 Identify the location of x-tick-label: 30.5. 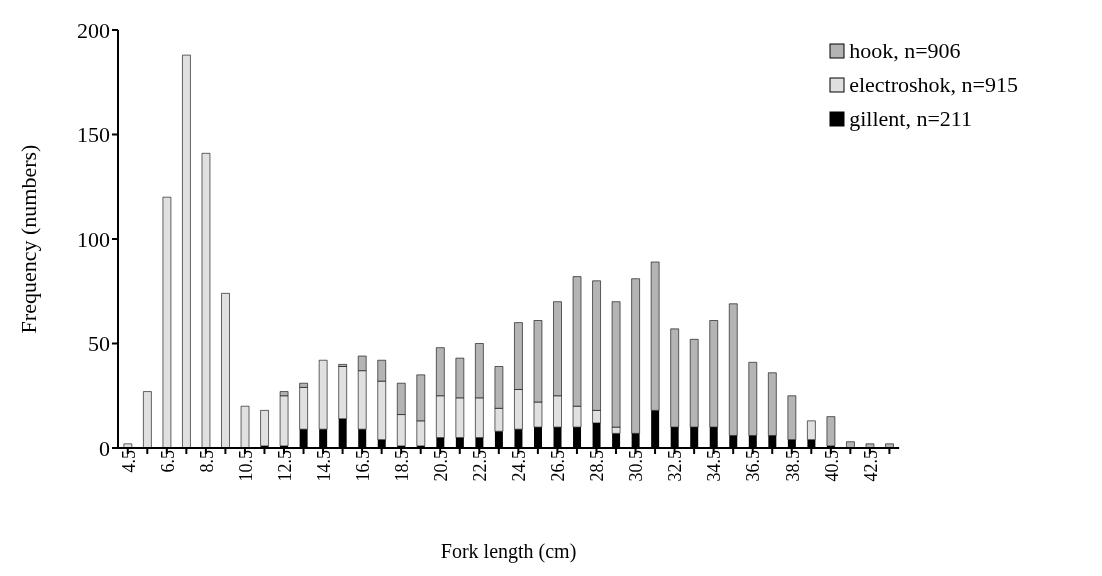
(636, 466).